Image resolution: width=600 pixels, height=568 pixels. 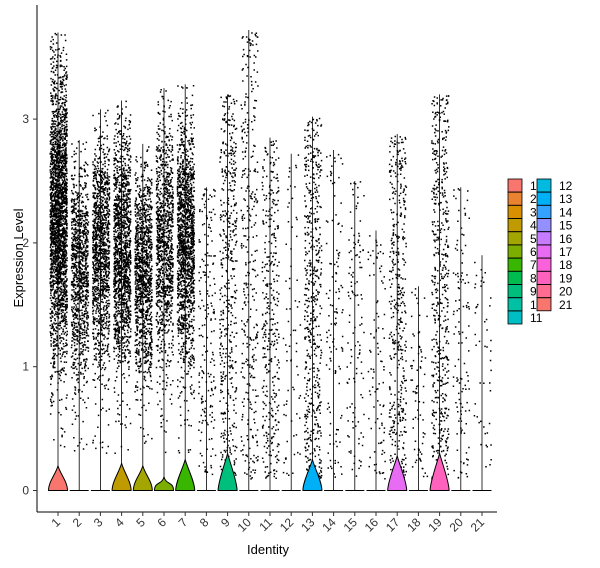 What do you see at coordinates (414, 525) in the screenshot?
I see `x-tick-label-18: 18` at bounding box center [414, 525].